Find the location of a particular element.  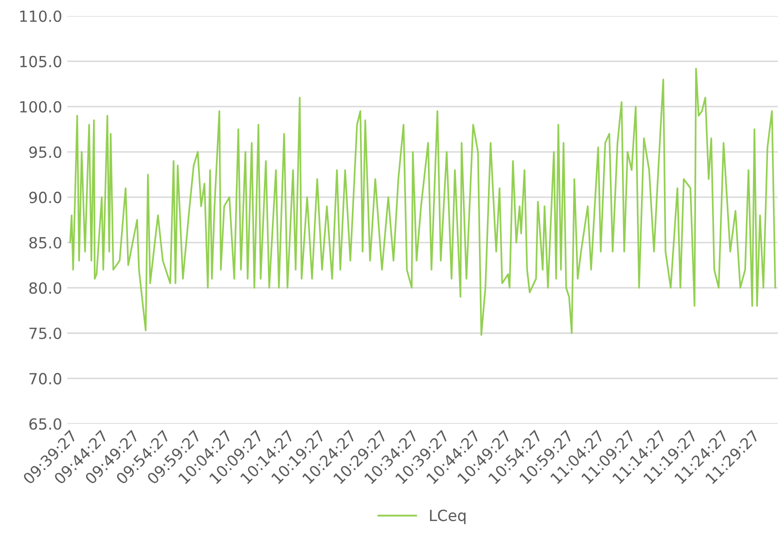

y-tick-label: 90.0 is located at coordinates (45, 198).